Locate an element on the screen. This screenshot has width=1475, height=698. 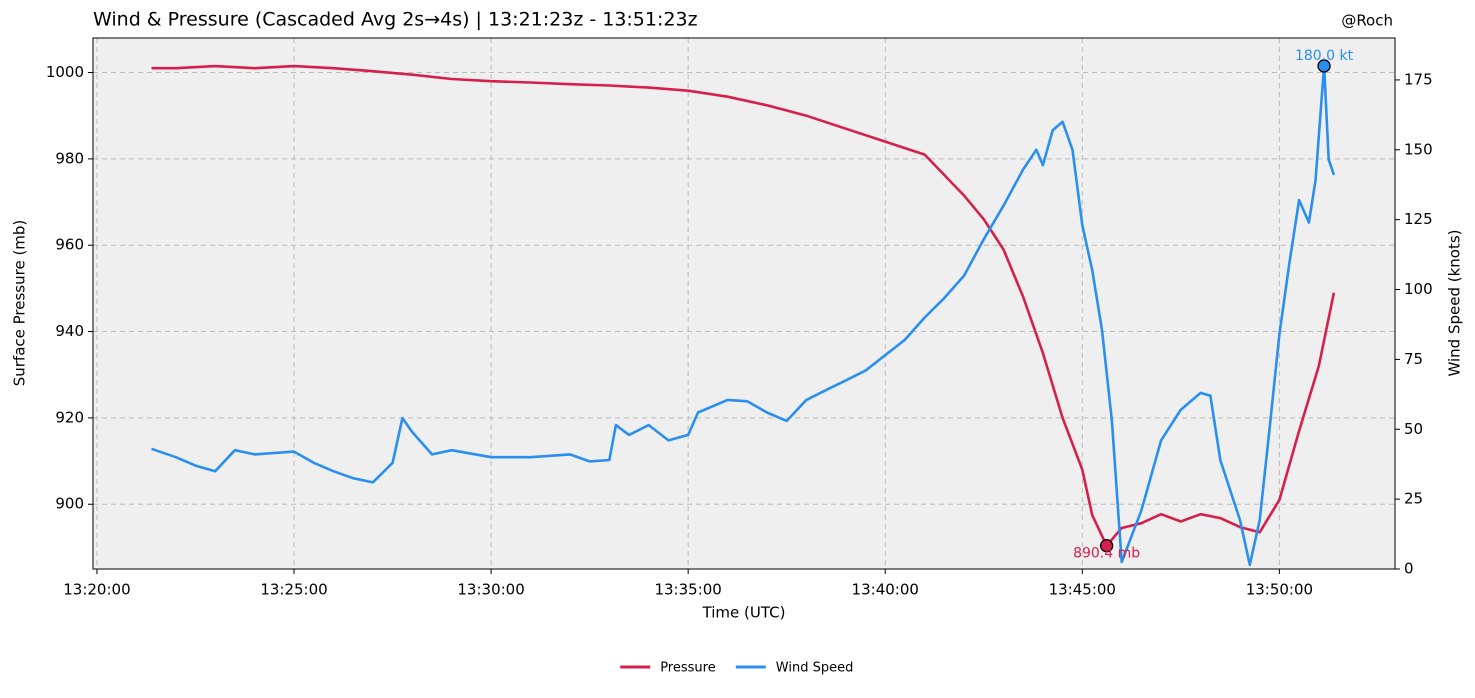
y2-tick-label: 175 is located at coordinates (1418, 79).